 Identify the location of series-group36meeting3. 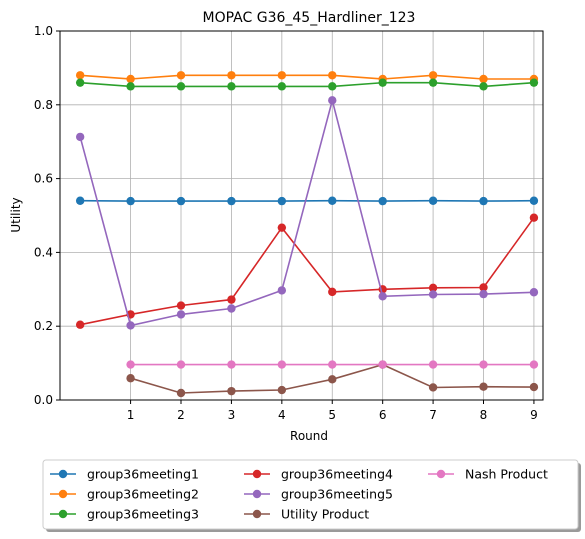
(307, 84).